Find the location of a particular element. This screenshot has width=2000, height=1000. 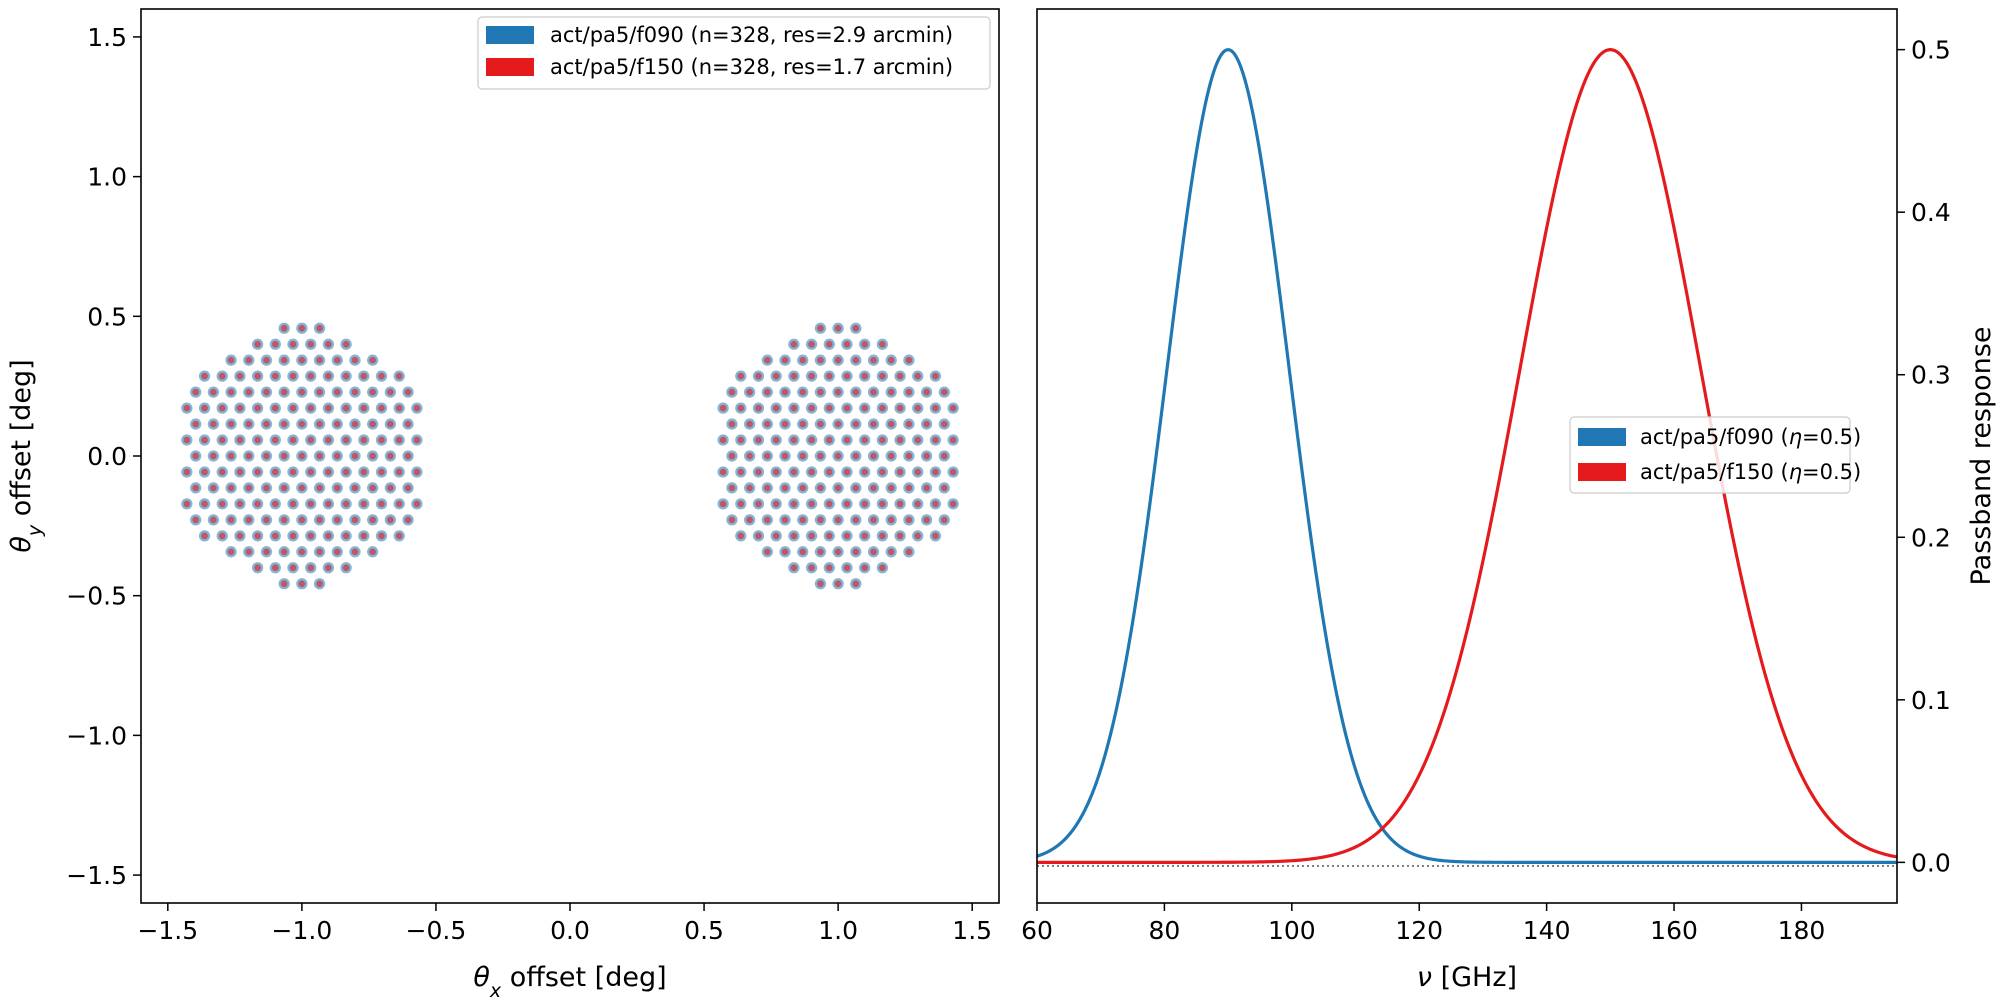

x-tick-label: 100 is located at coordinates (1292, 930).